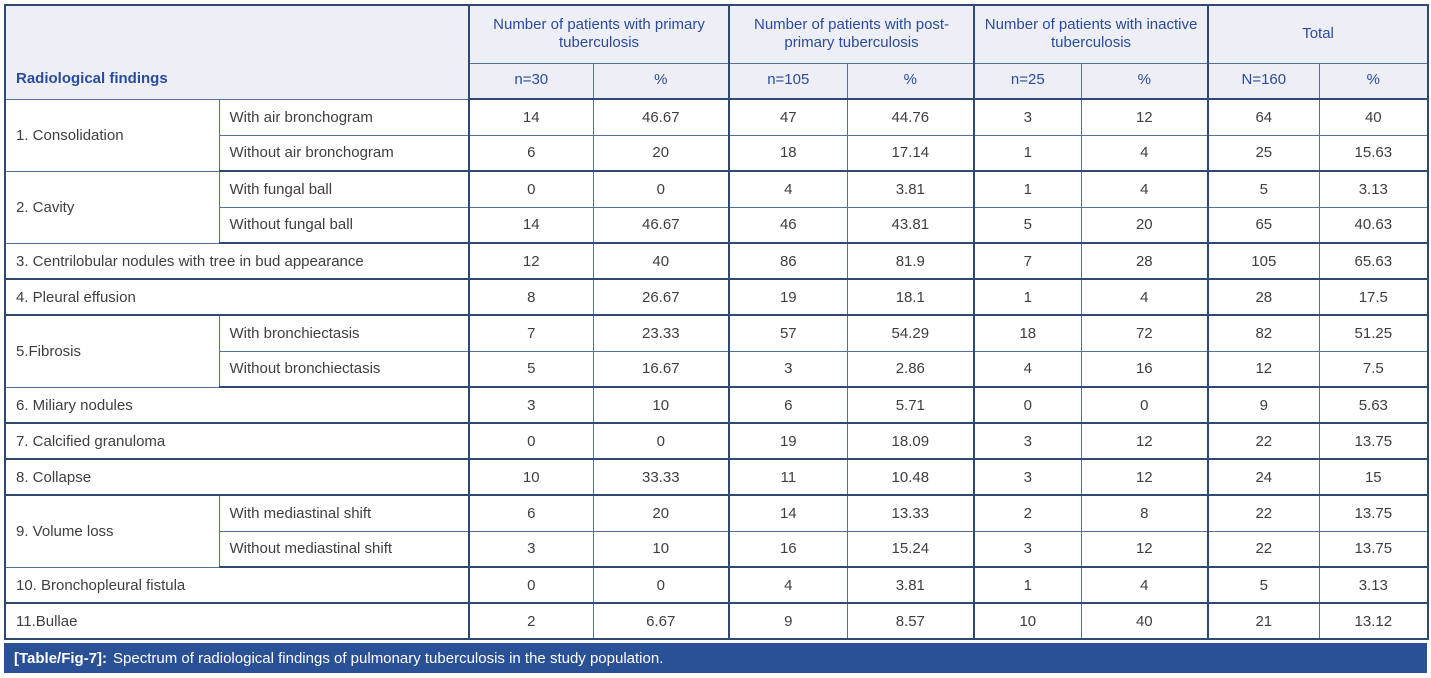 This screenshot has width=1431, height=678. I want to click on value-cell: 65.63, so click(1374, 261).